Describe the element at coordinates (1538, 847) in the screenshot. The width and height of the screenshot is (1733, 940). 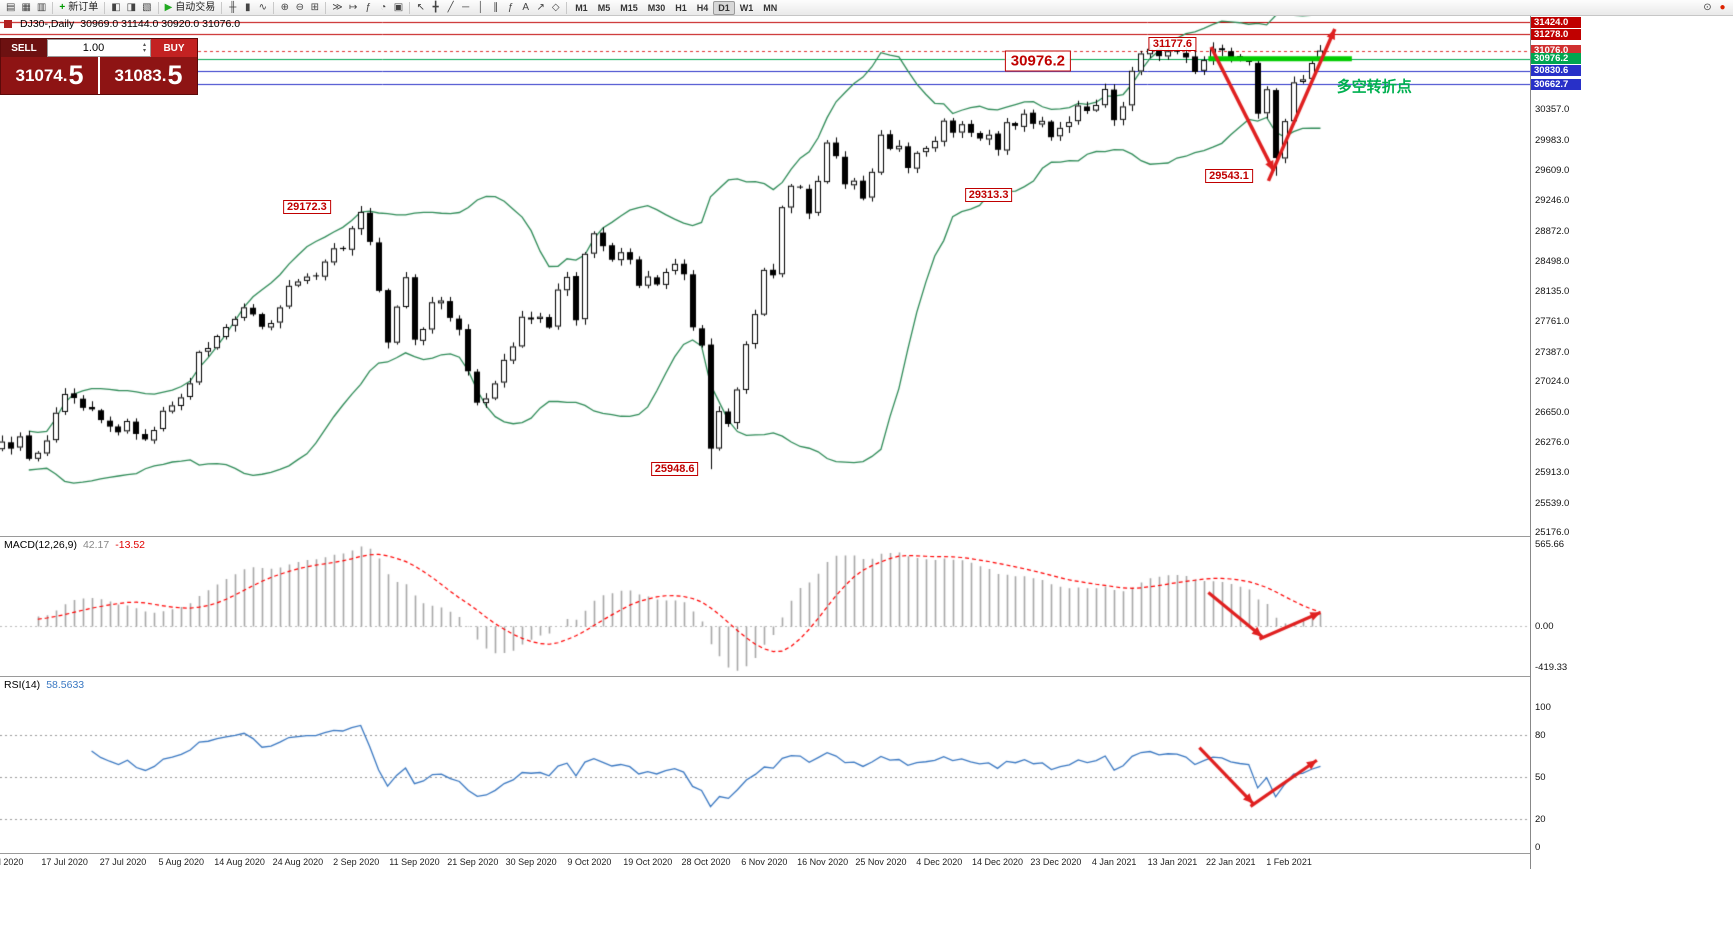
I see `rsi-axis-label: 0` at that location.